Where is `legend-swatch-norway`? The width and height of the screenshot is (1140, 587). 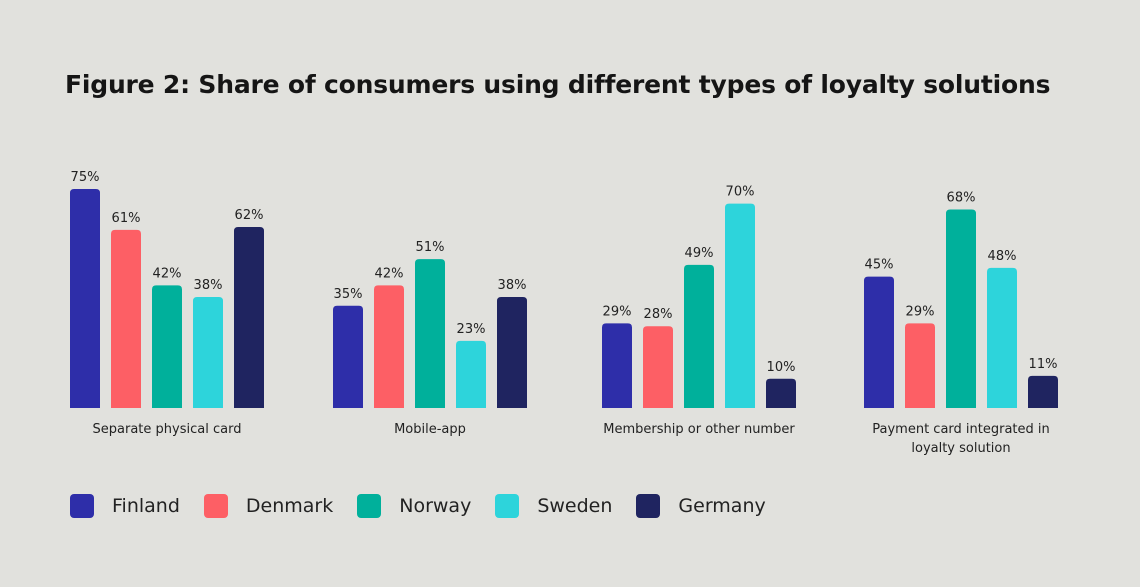
legend-swatch-norway is located at coordinates (369, 506).